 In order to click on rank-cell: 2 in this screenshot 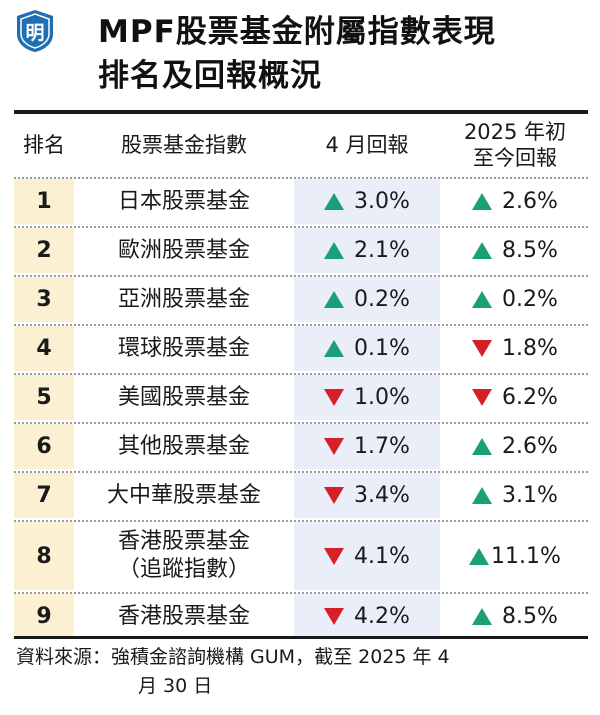, I will do `click(44, 250)`.